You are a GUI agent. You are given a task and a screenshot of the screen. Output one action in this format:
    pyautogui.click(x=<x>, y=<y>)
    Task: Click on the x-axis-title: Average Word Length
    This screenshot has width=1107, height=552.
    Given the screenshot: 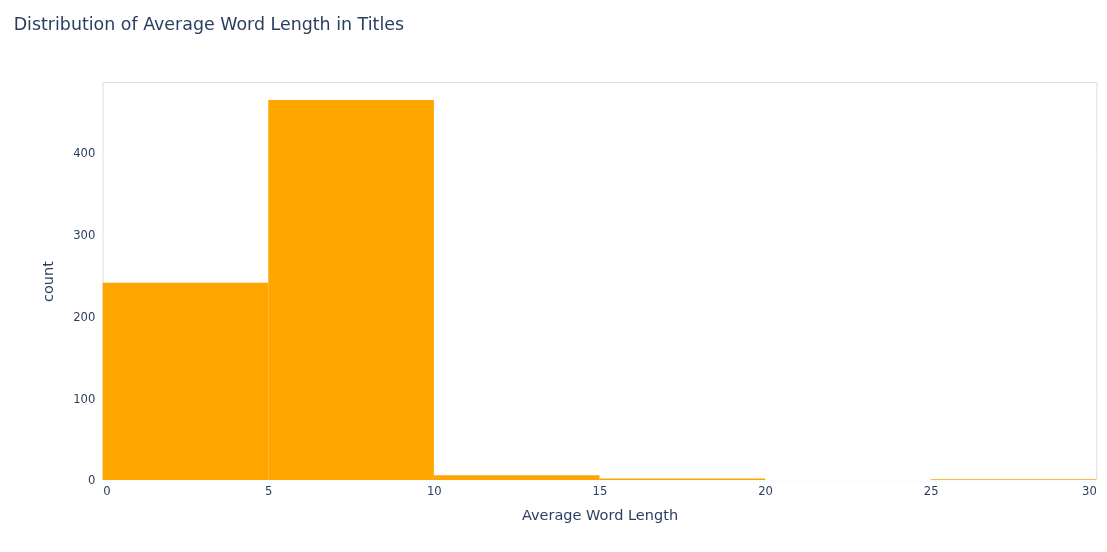 What is the action you would take?
    pyautogui.click(x=600, y=515)
    